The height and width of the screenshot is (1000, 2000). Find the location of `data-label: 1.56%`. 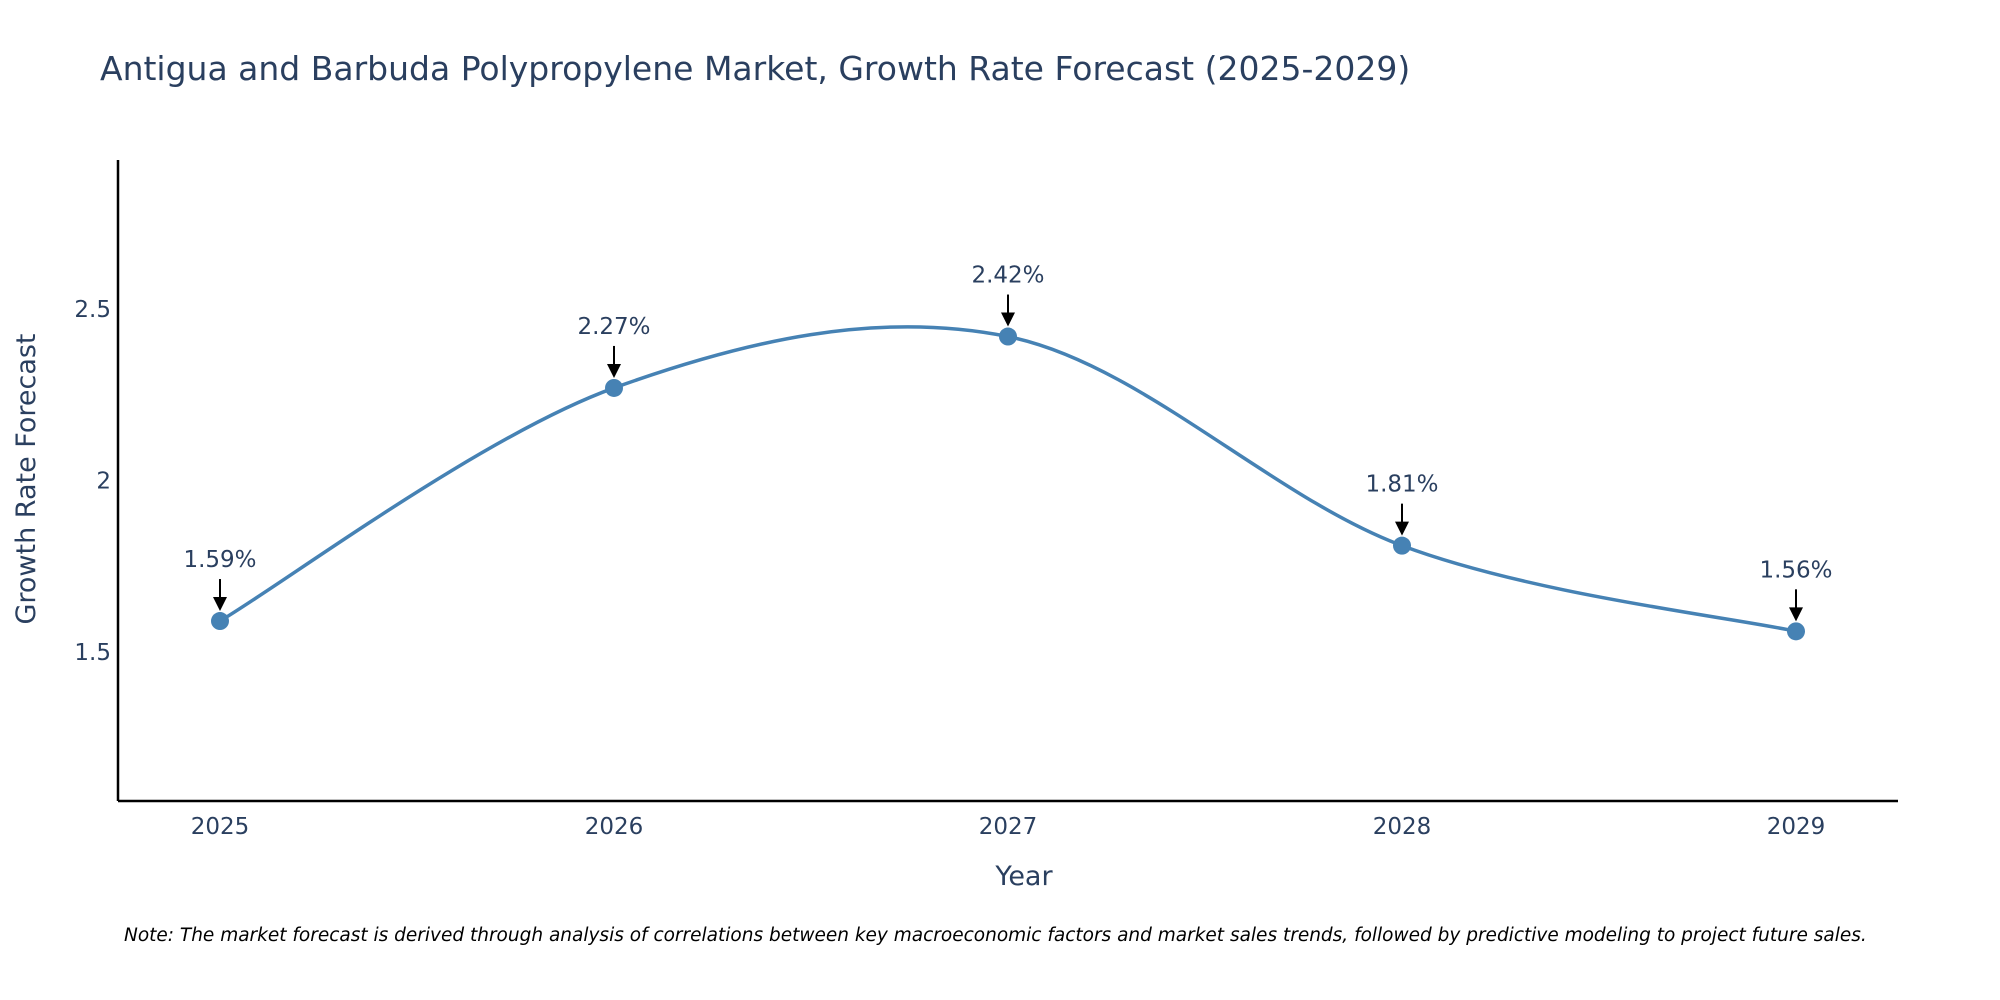

data-label: 1.56% is located at coordinates (1795, 570).